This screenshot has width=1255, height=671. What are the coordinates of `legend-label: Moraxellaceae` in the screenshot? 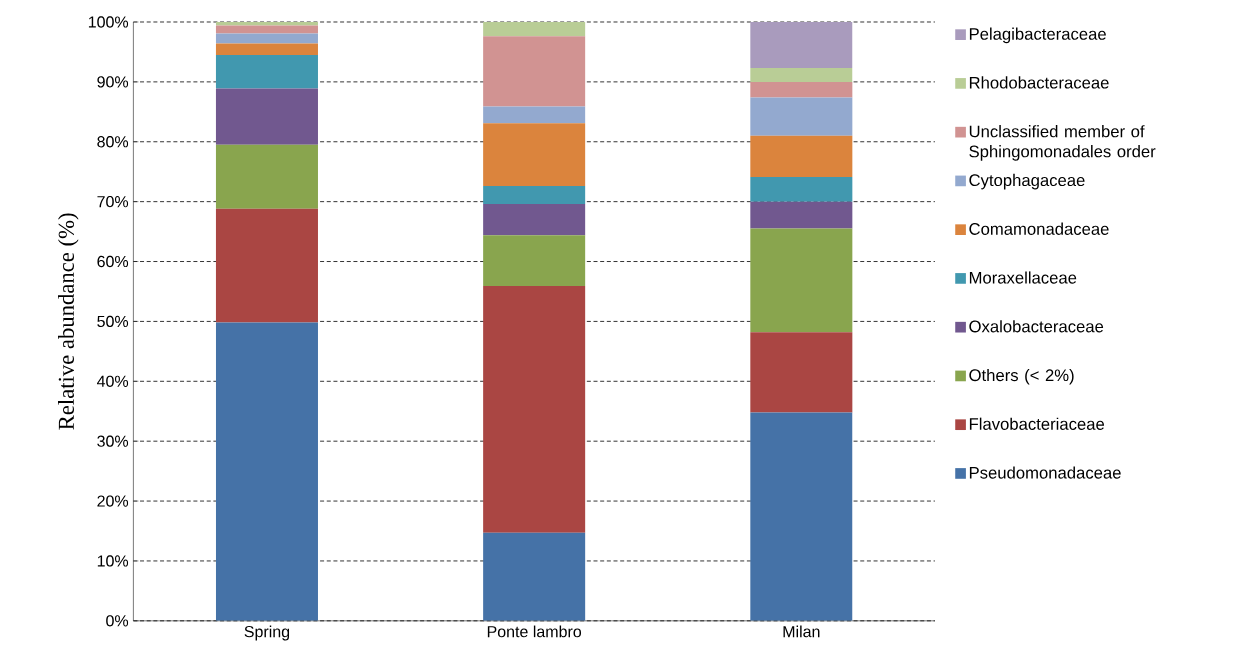 It's located at (1023, 277).